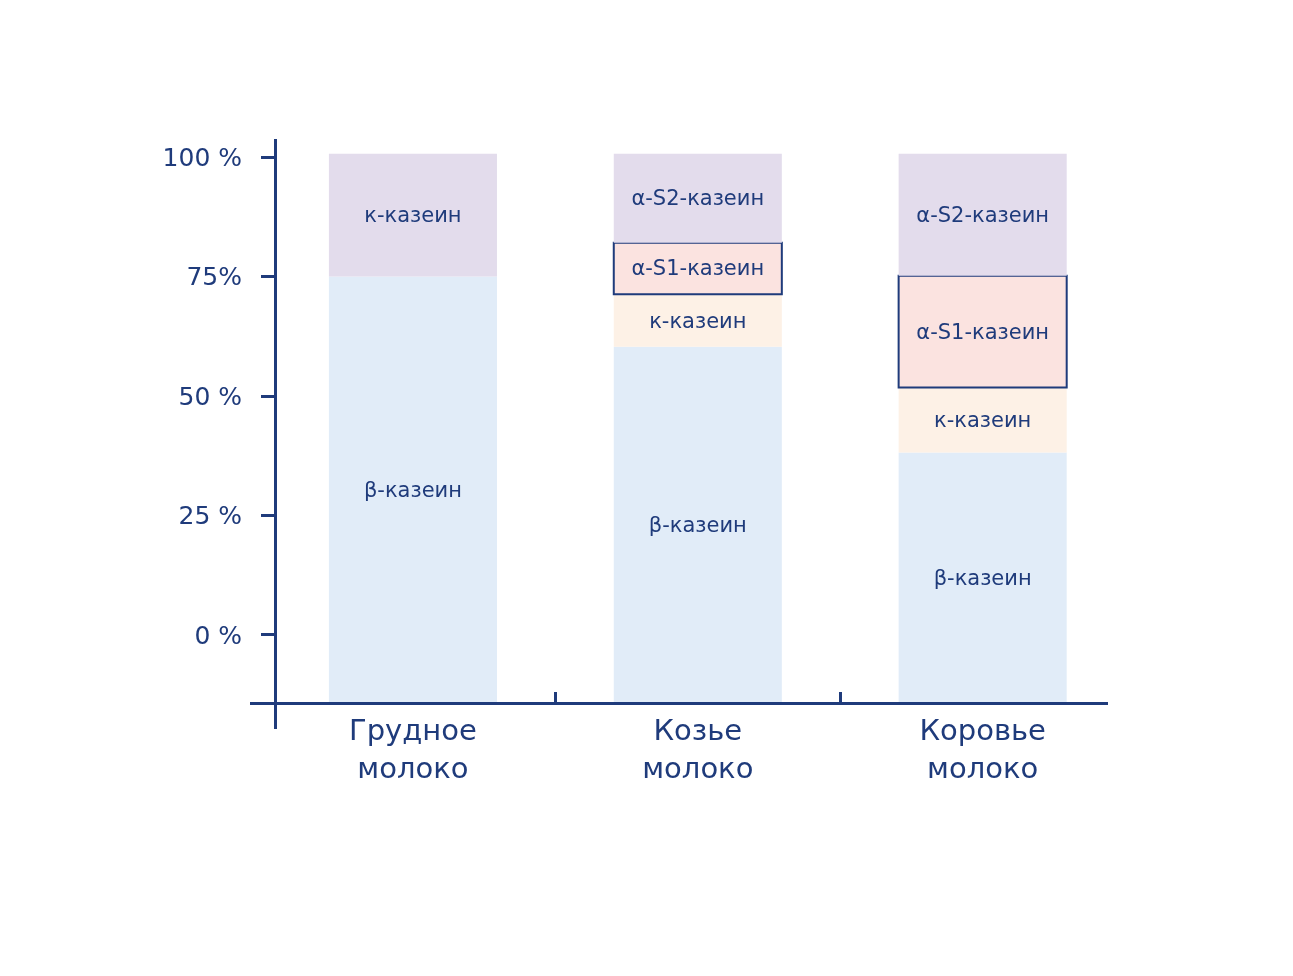 The image size is (1293, 976). I want to click on y-tick-label: 50 %, so click(210, 396).